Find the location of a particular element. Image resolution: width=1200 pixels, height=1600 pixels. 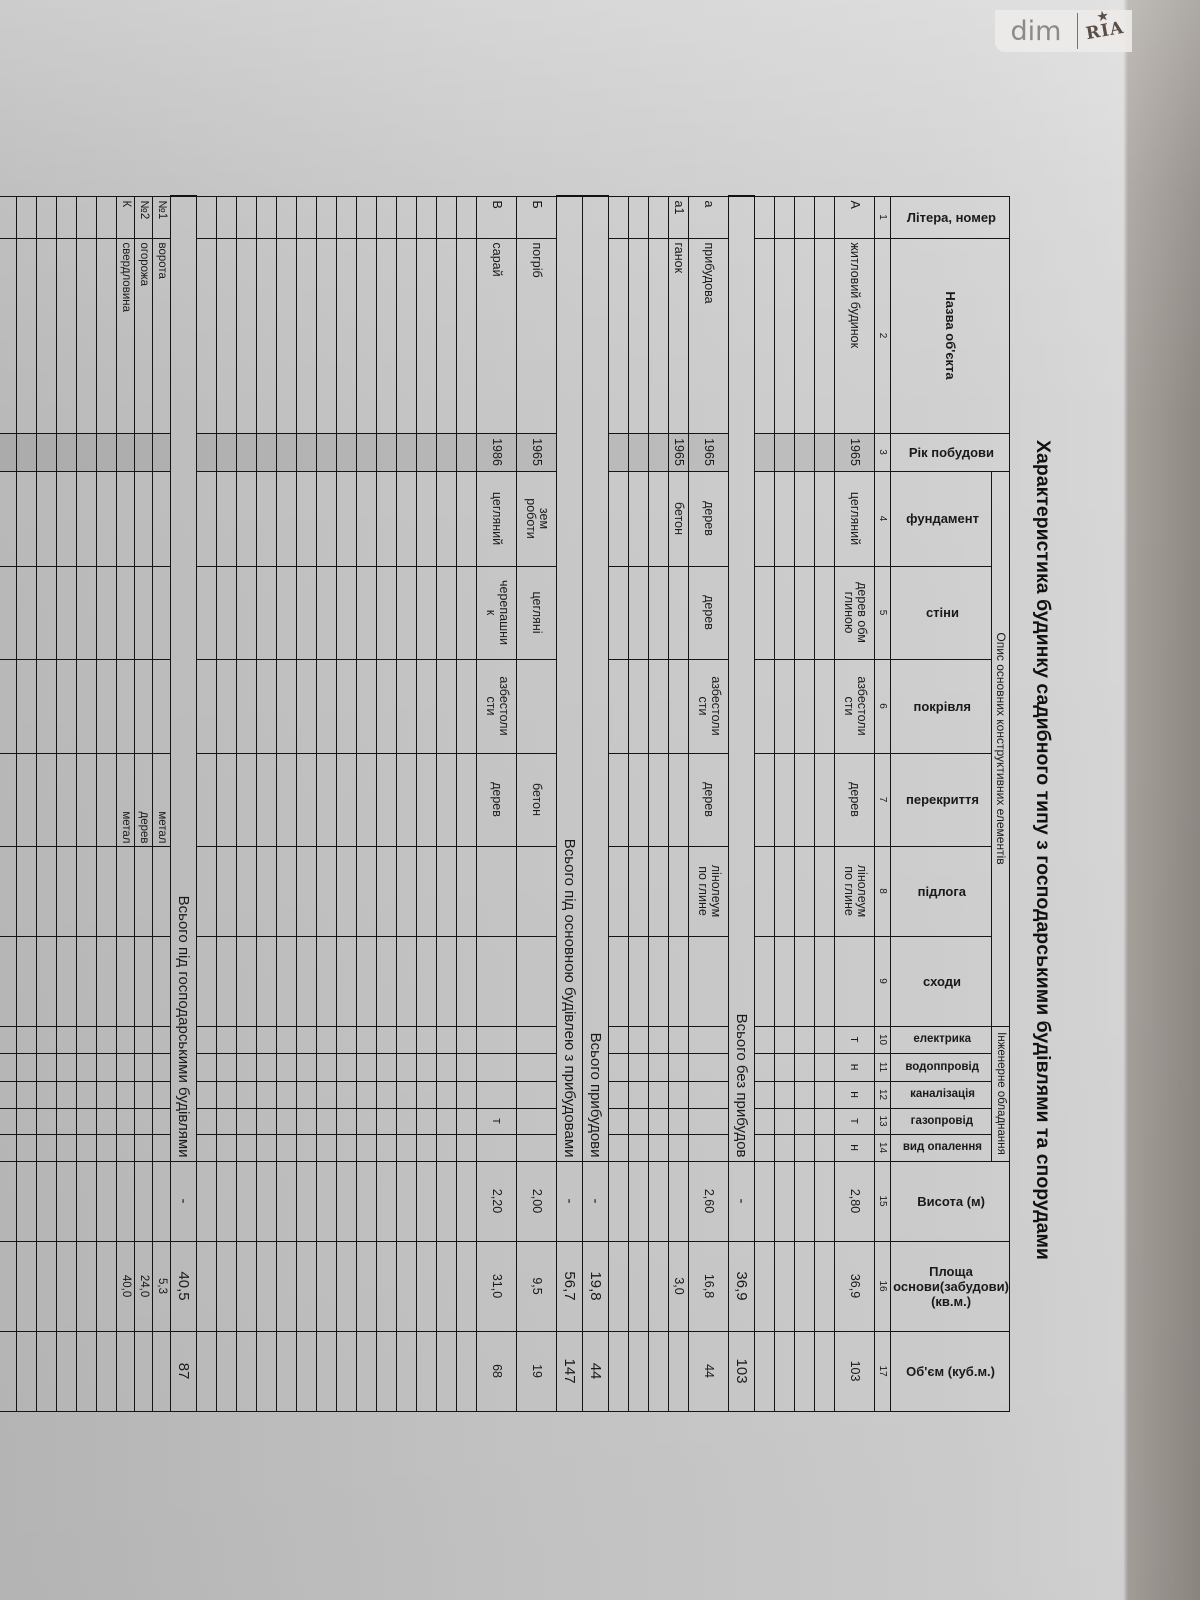

column-number: 8 is located at coordinates (882, 891).